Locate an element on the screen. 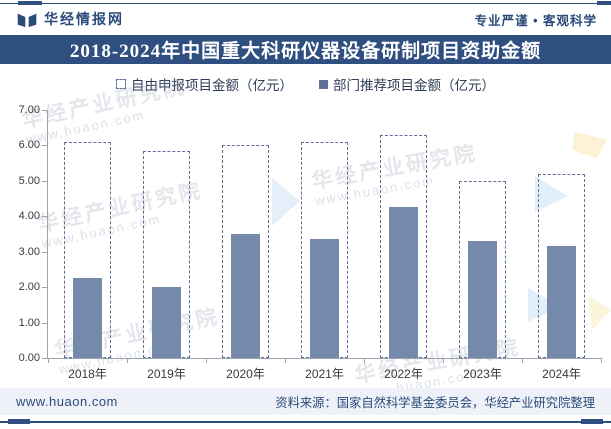 Image resolution: width=611 pixels, height=429 pixels. bar-department-recommended-2020年 is located at coordinates (245, 296).